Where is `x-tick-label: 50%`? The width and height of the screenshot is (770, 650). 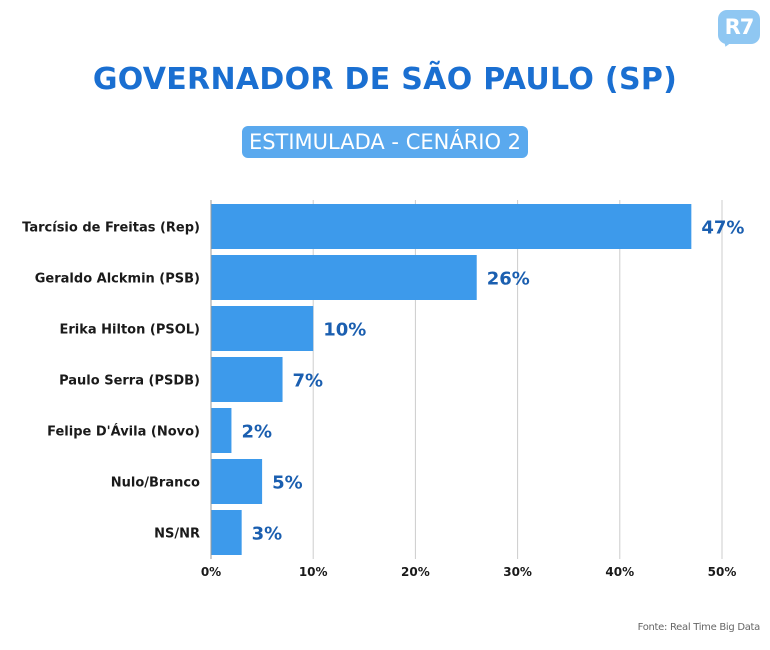 x-tick-label: 50% is located at coordinates (722, 572).